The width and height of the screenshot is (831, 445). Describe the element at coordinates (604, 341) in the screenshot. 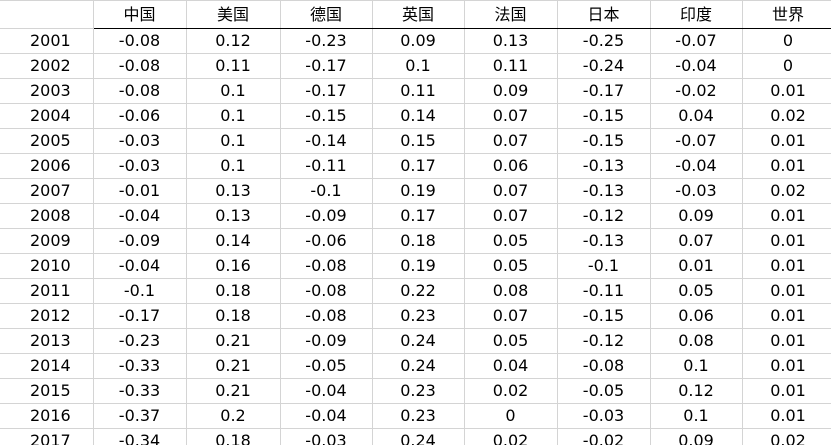

I see `value-cell: -0.12` at that location.